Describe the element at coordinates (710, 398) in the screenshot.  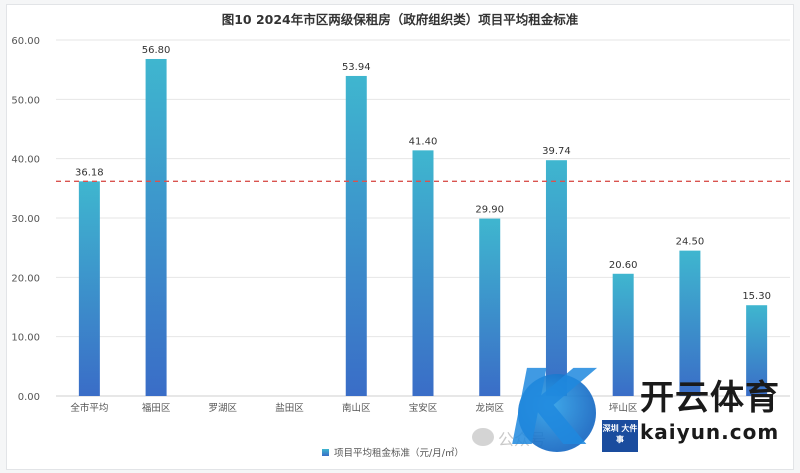
I see `watermark-brand-cn: 开云体育` at that location.